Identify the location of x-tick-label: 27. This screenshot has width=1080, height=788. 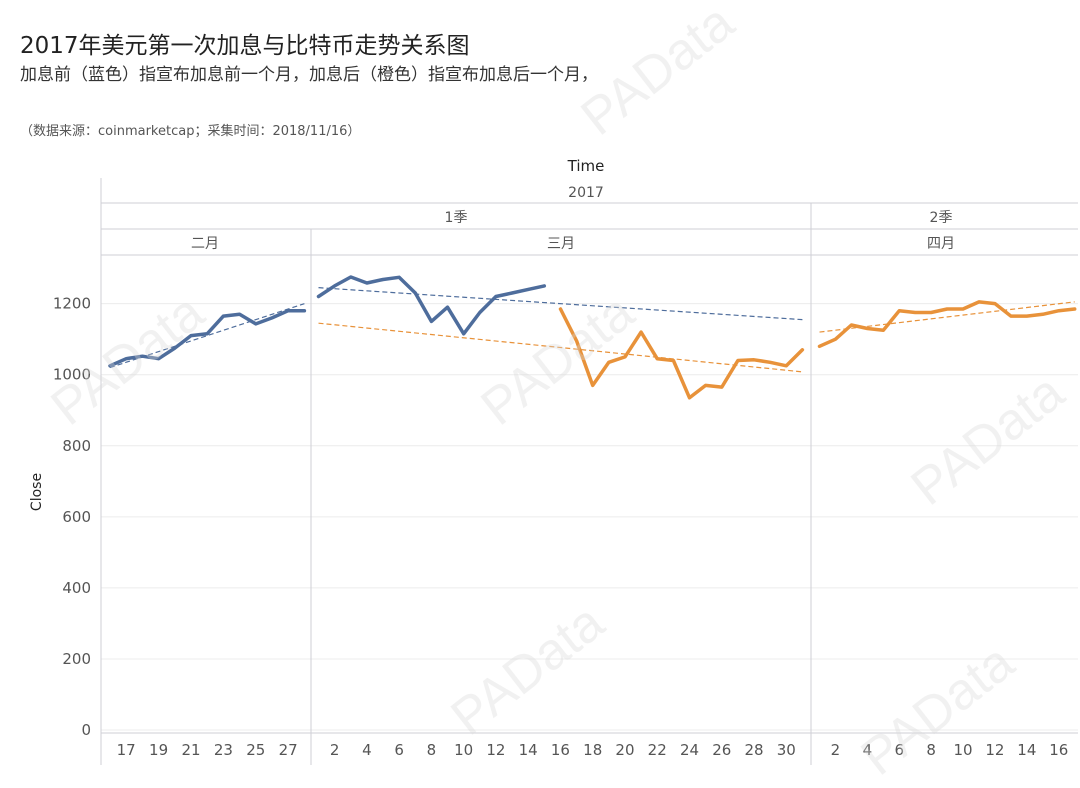
(288, 750).